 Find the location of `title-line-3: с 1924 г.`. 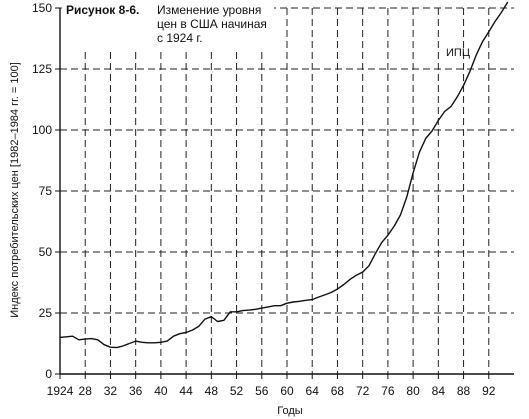

title-line-3: с 1924 г. is located at coordinates (180, 38).